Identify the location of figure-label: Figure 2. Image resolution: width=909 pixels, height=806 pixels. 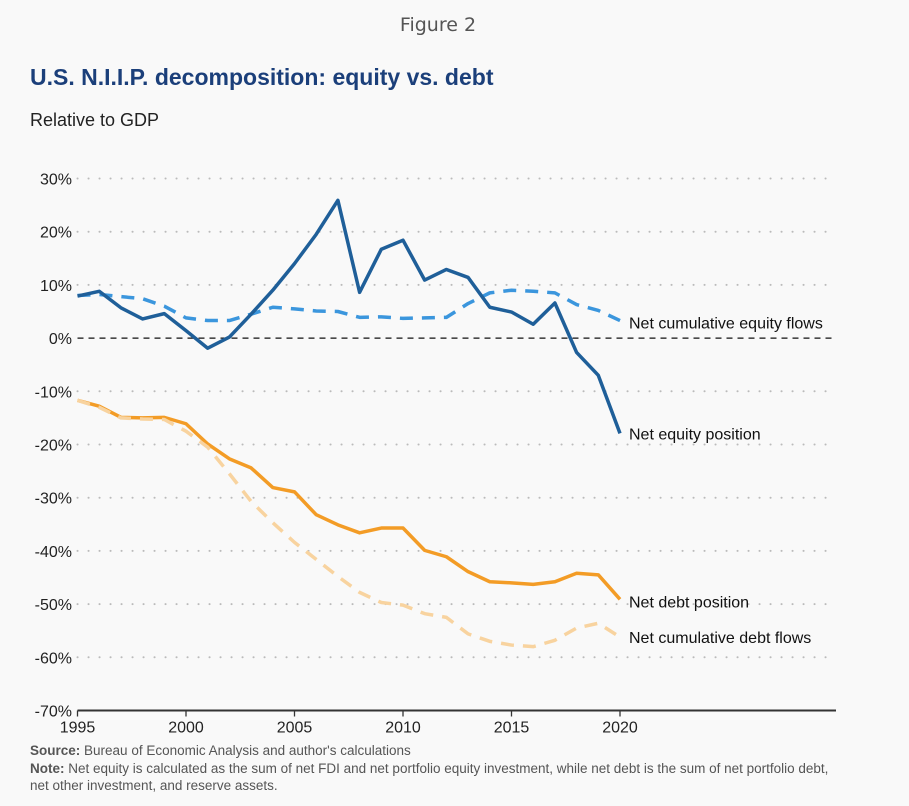
(438, 25).